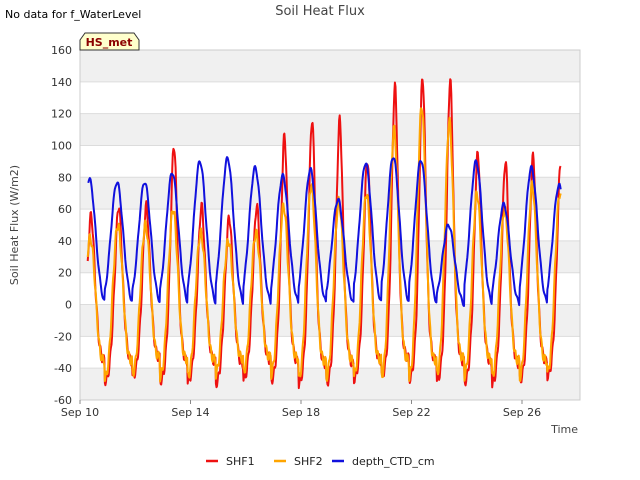  I want to click on y-tick-label: -20, so click(63, 336).